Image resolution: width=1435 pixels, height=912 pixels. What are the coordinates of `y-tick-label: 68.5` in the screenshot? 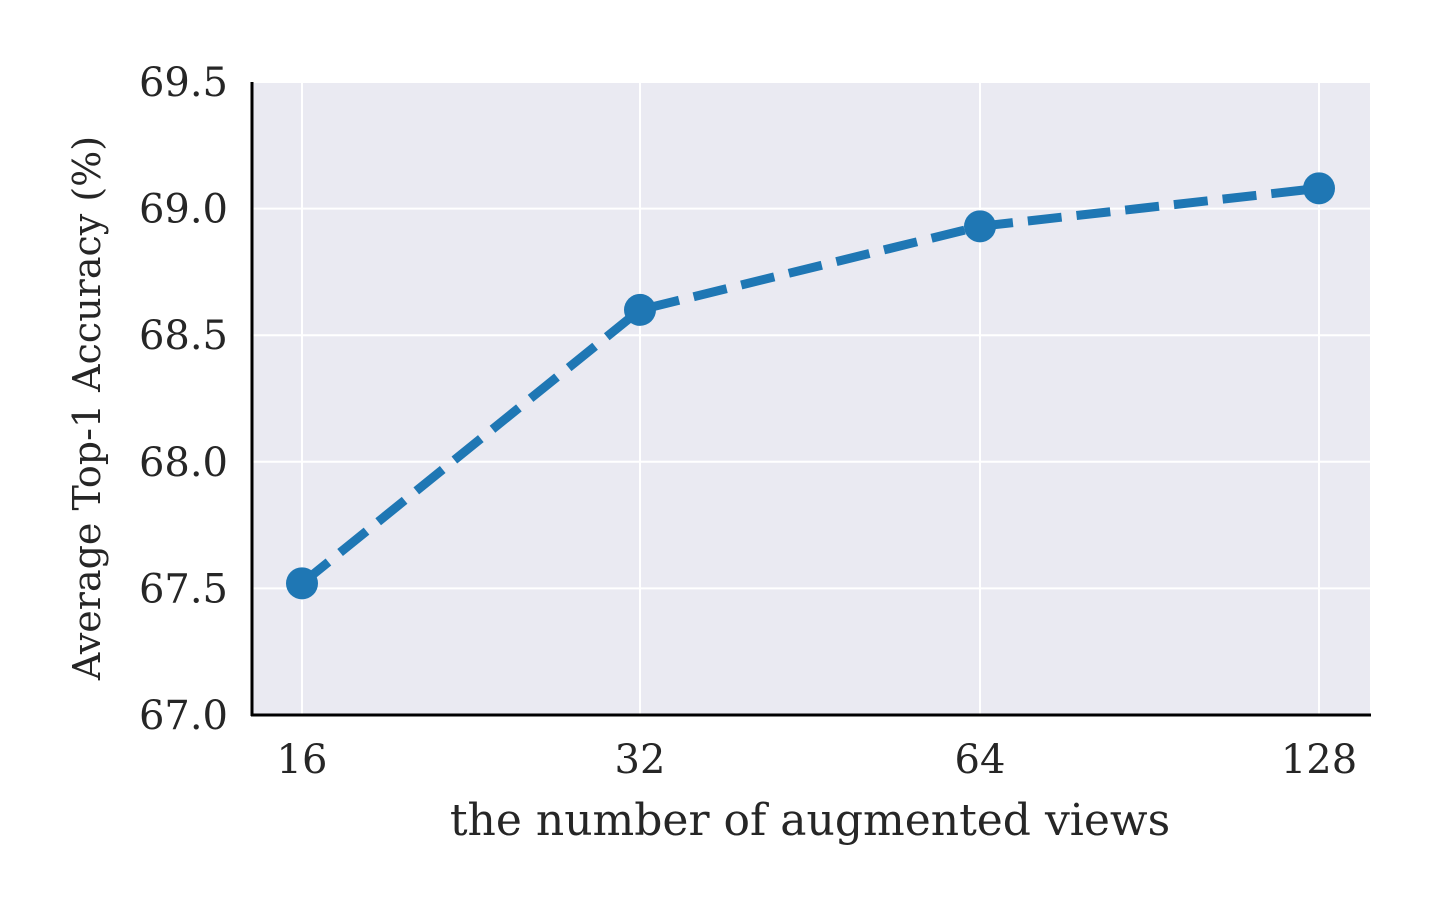 It's located at (183, 336).